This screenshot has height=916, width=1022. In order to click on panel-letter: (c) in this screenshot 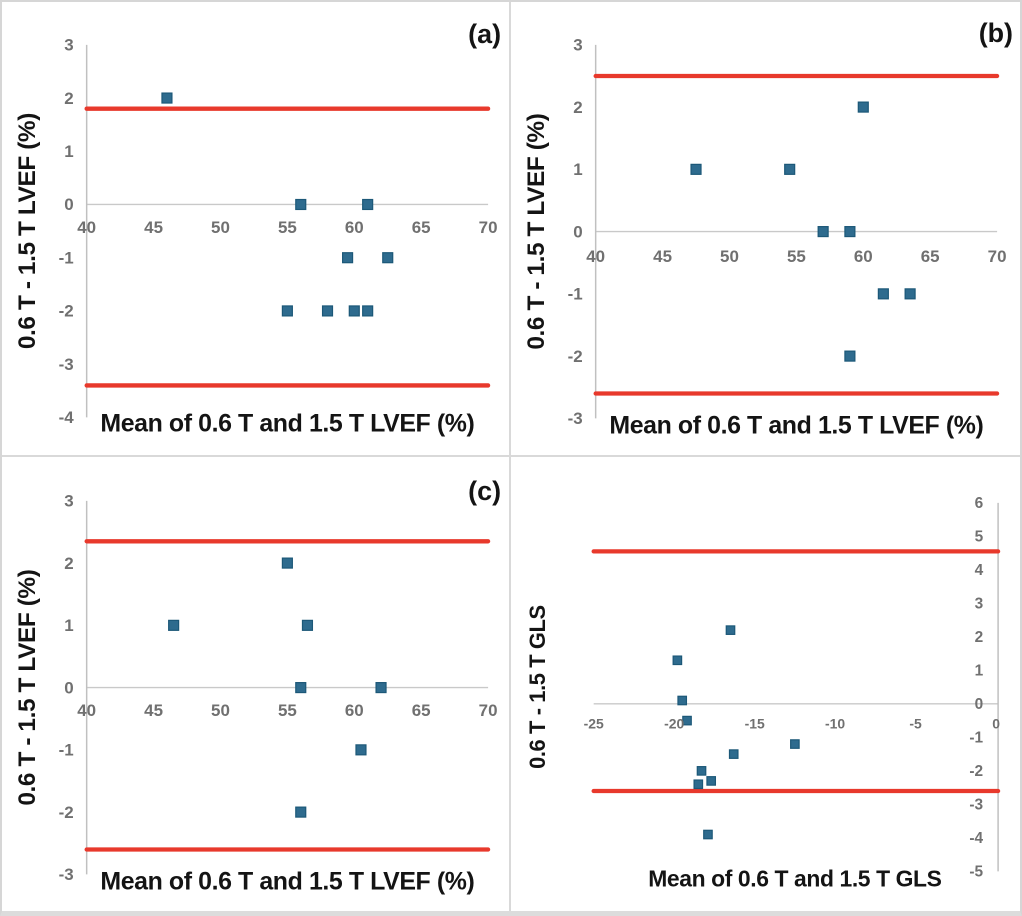, I will do `click(484, 491)`.